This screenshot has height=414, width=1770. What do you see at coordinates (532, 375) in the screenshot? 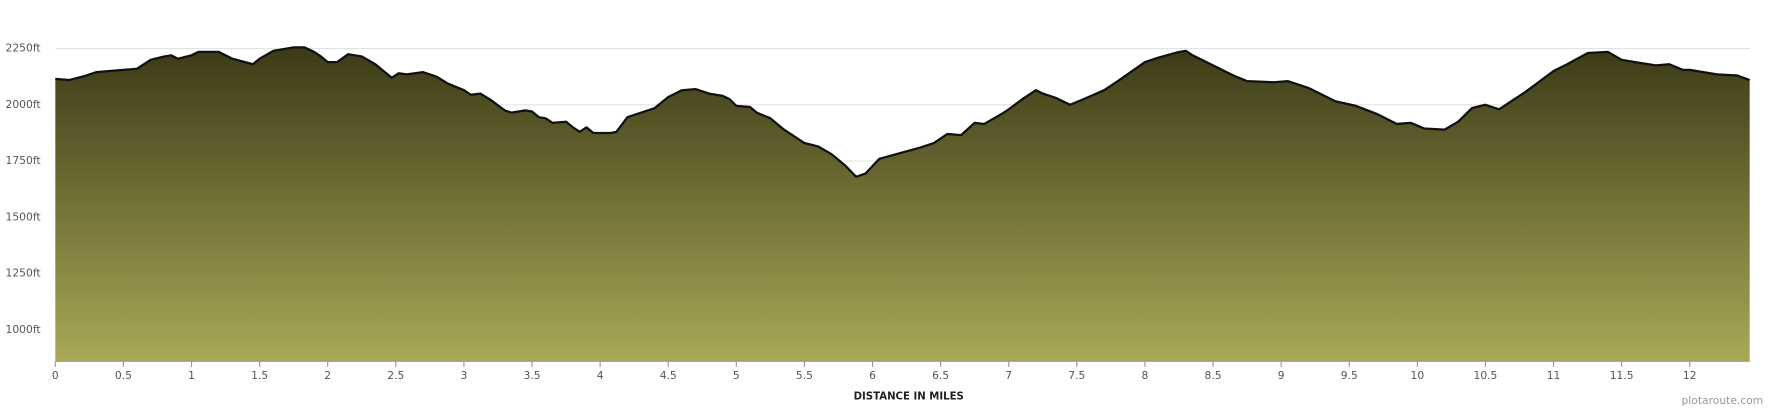
I see `x-tick-label: 3.5` at bounding box center [532, 375].